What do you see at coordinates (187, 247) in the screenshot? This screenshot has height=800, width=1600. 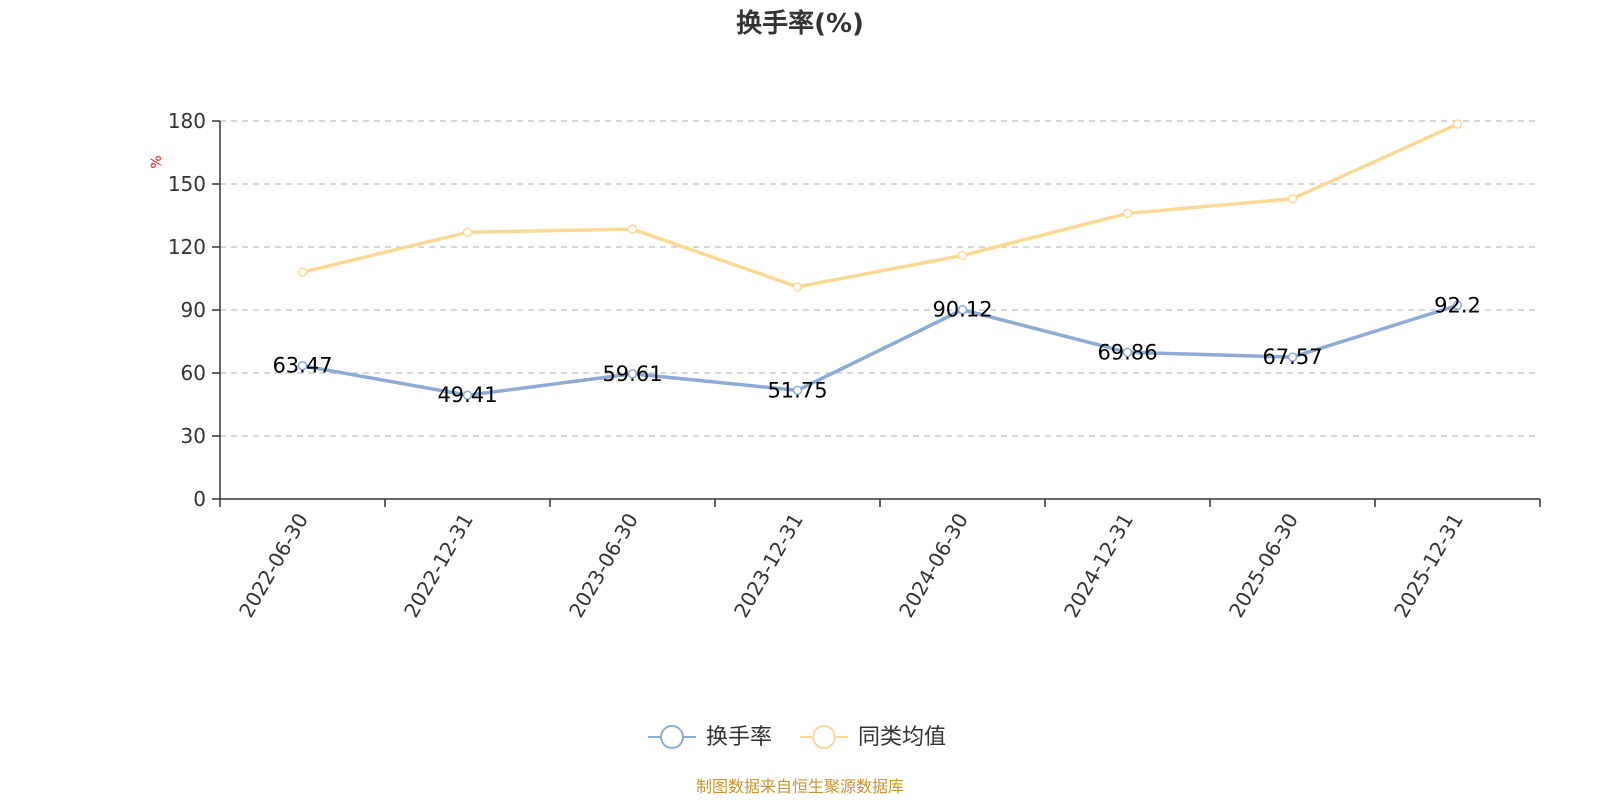 I see `y-tick-label: 120` at bounding box center [187, 247].